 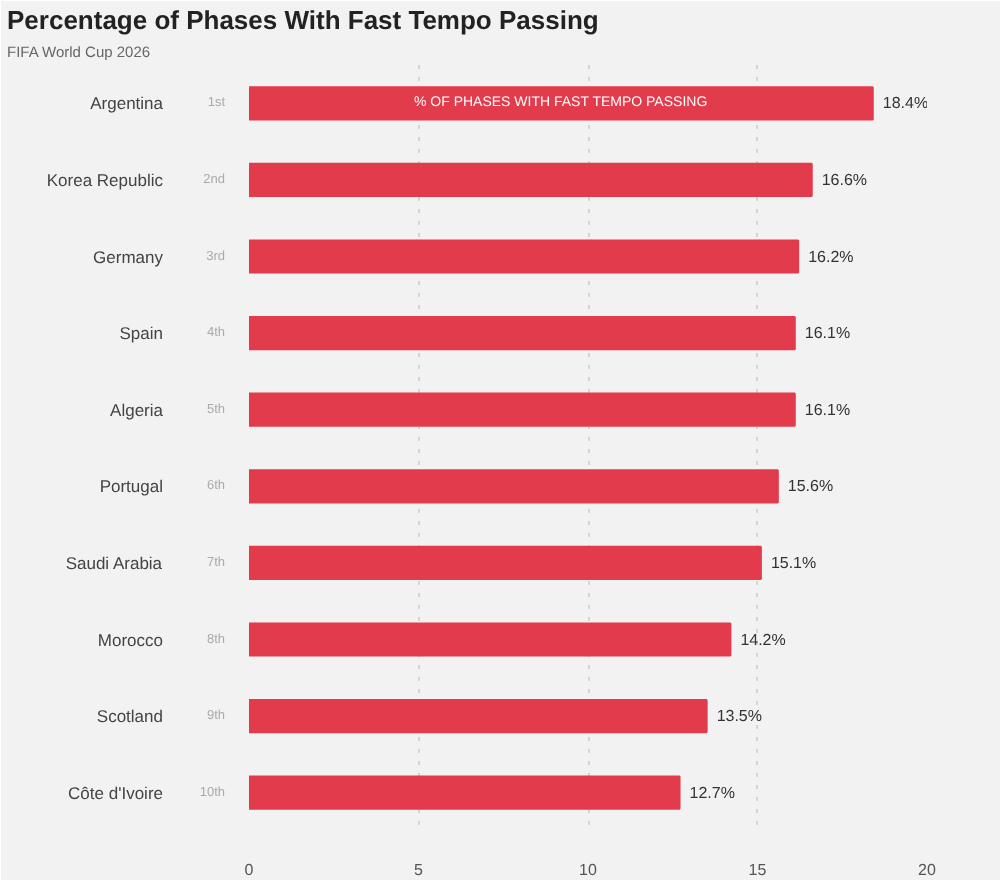 I want to click on x-tick-label: 0, so click(x=249, y=870).